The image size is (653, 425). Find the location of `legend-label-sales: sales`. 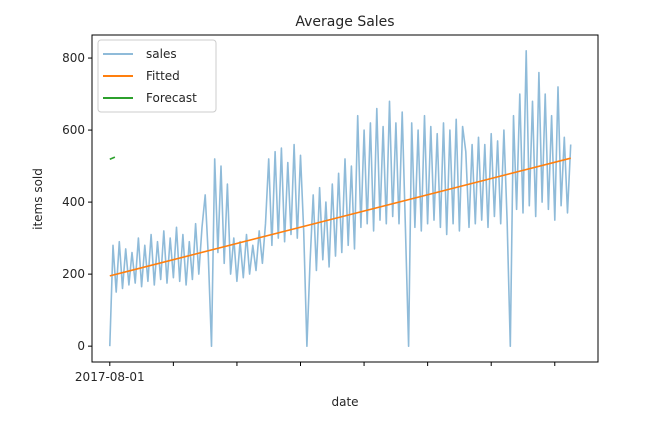

legend-label-sales: sales is located at coordinates (161, 54).